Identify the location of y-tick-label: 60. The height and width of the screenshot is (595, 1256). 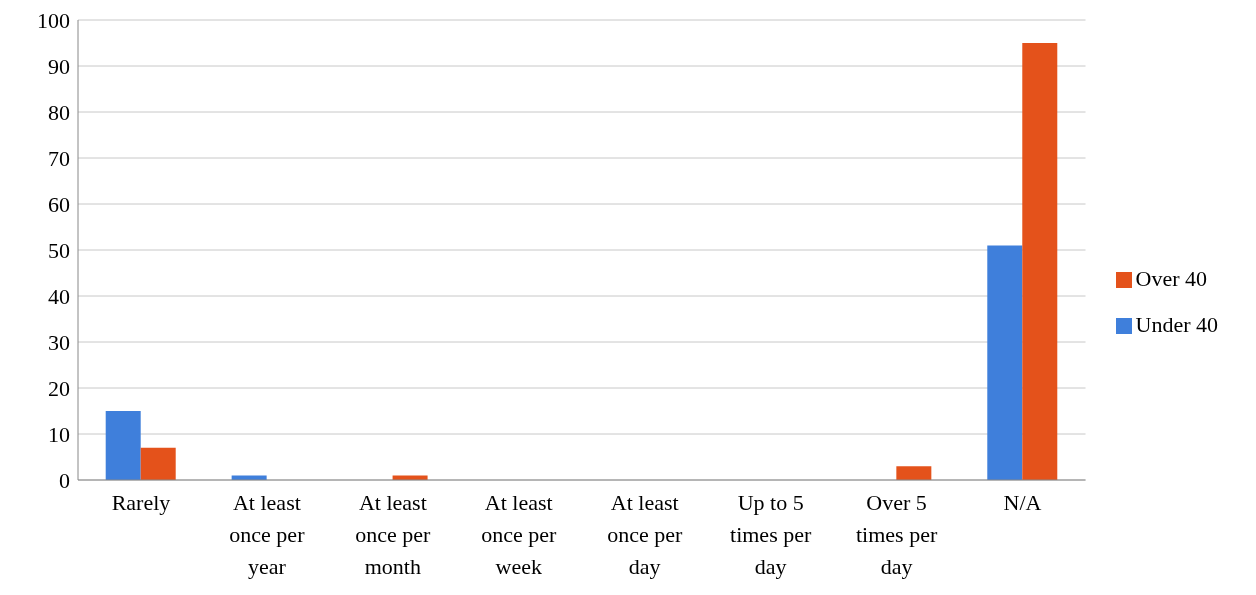
(59, 204).